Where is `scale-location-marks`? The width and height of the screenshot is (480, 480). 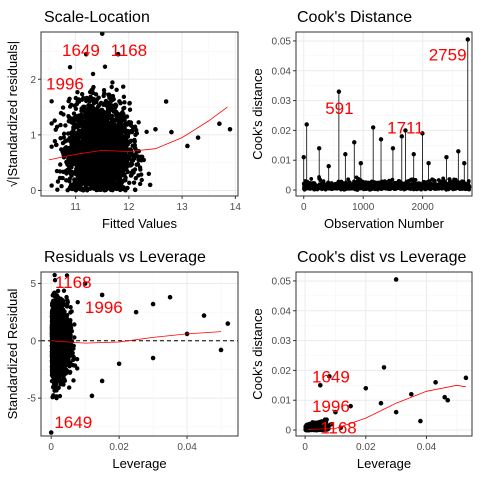
scale-location-marks is located at coordinates (140, 112).